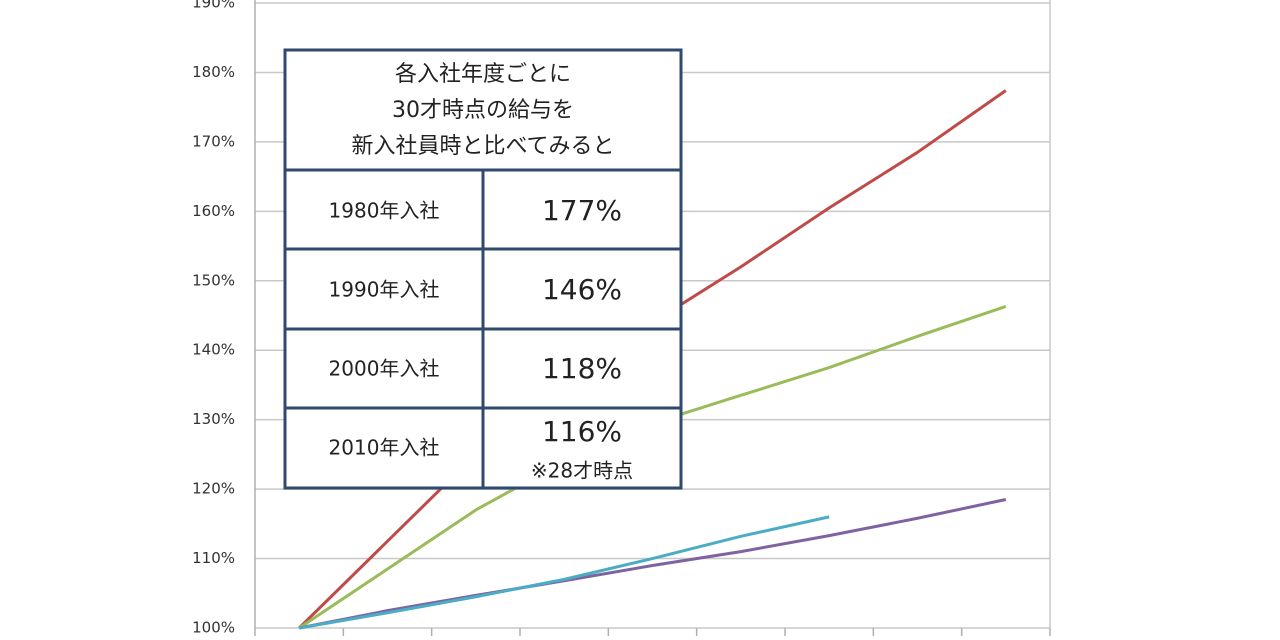  I want to click on y-tick-label: 180%, so click(213, 72).